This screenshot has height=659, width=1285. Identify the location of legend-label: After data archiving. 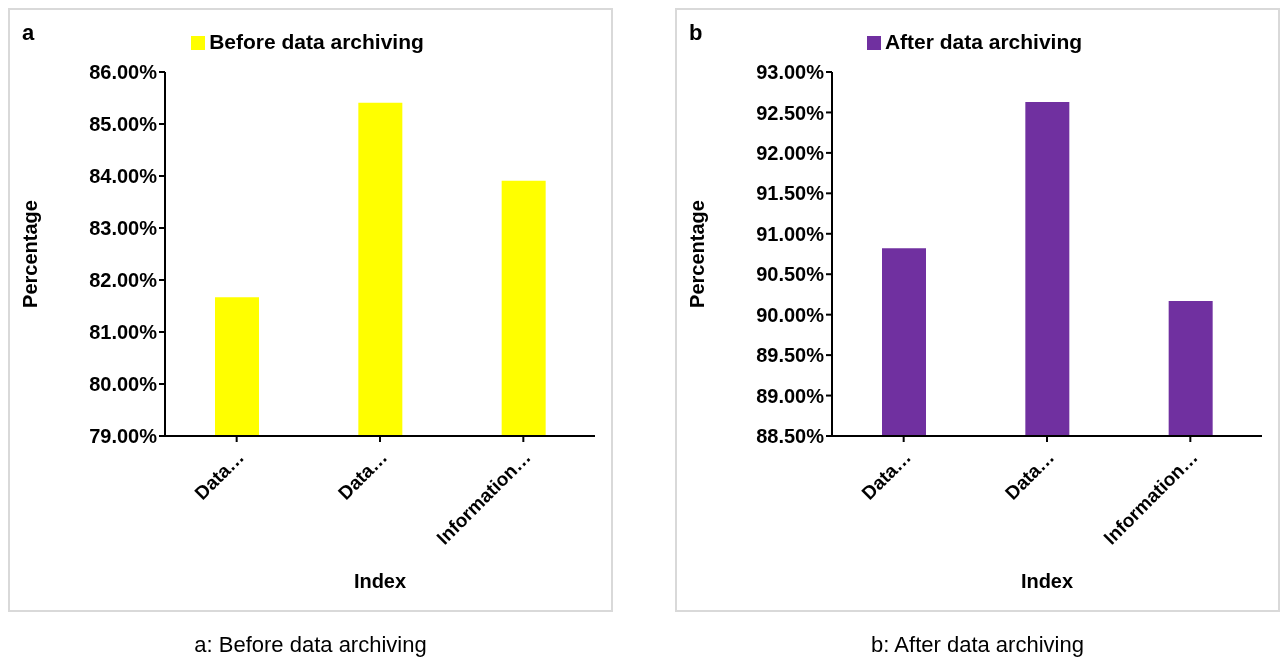
(983, 41).